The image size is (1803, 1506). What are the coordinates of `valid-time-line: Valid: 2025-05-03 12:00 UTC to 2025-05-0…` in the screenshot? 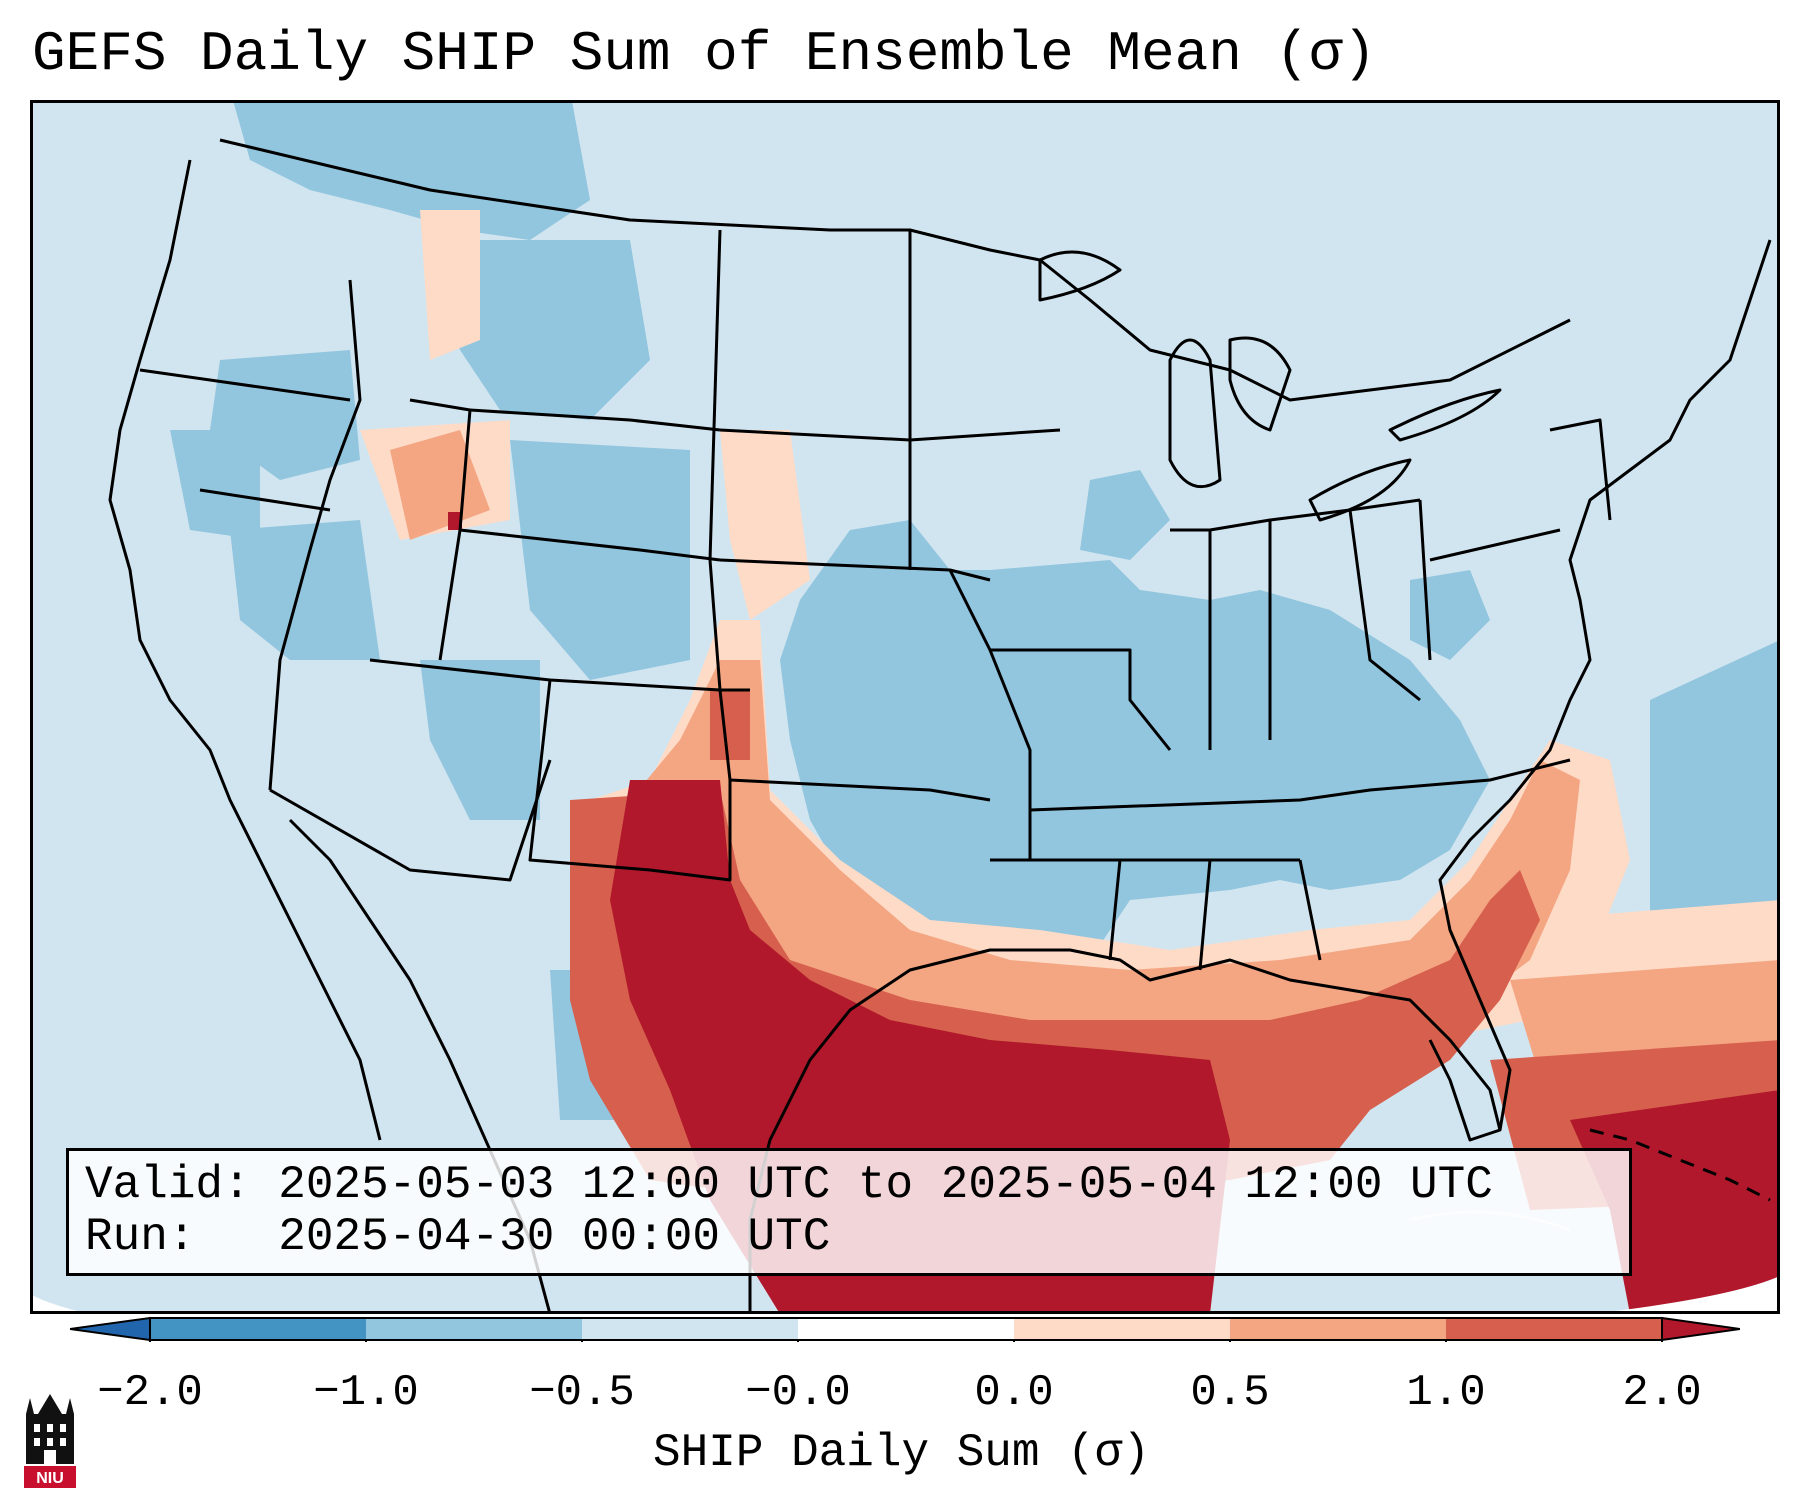 It's located at (789, 1185).